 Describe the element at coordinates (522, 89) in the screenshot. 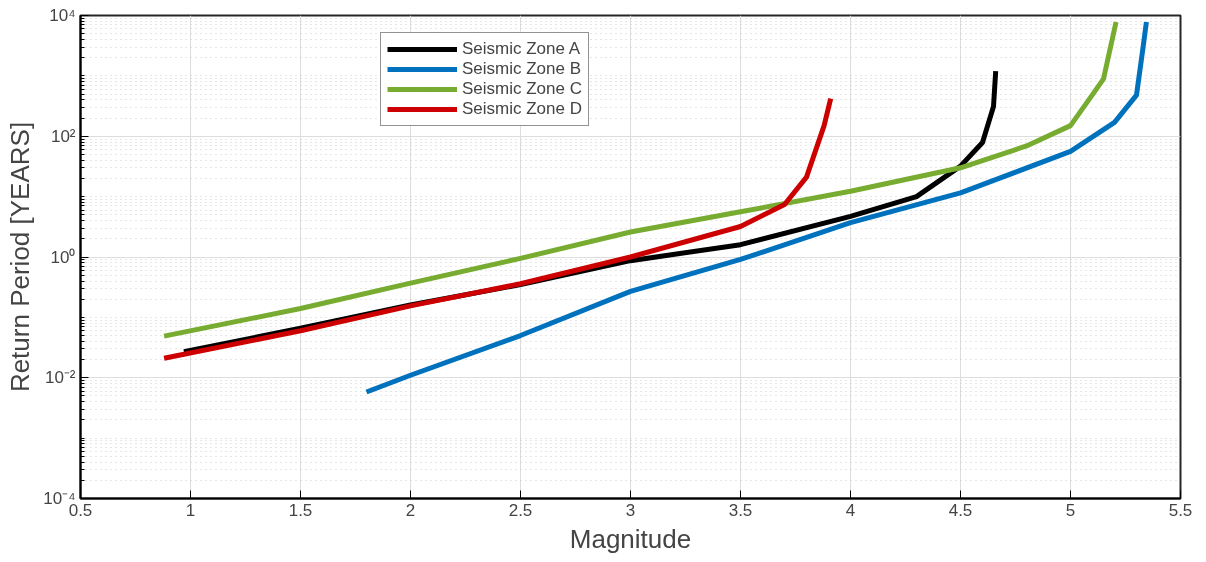

I see `legend-label: Seismic Zone C` at that location.